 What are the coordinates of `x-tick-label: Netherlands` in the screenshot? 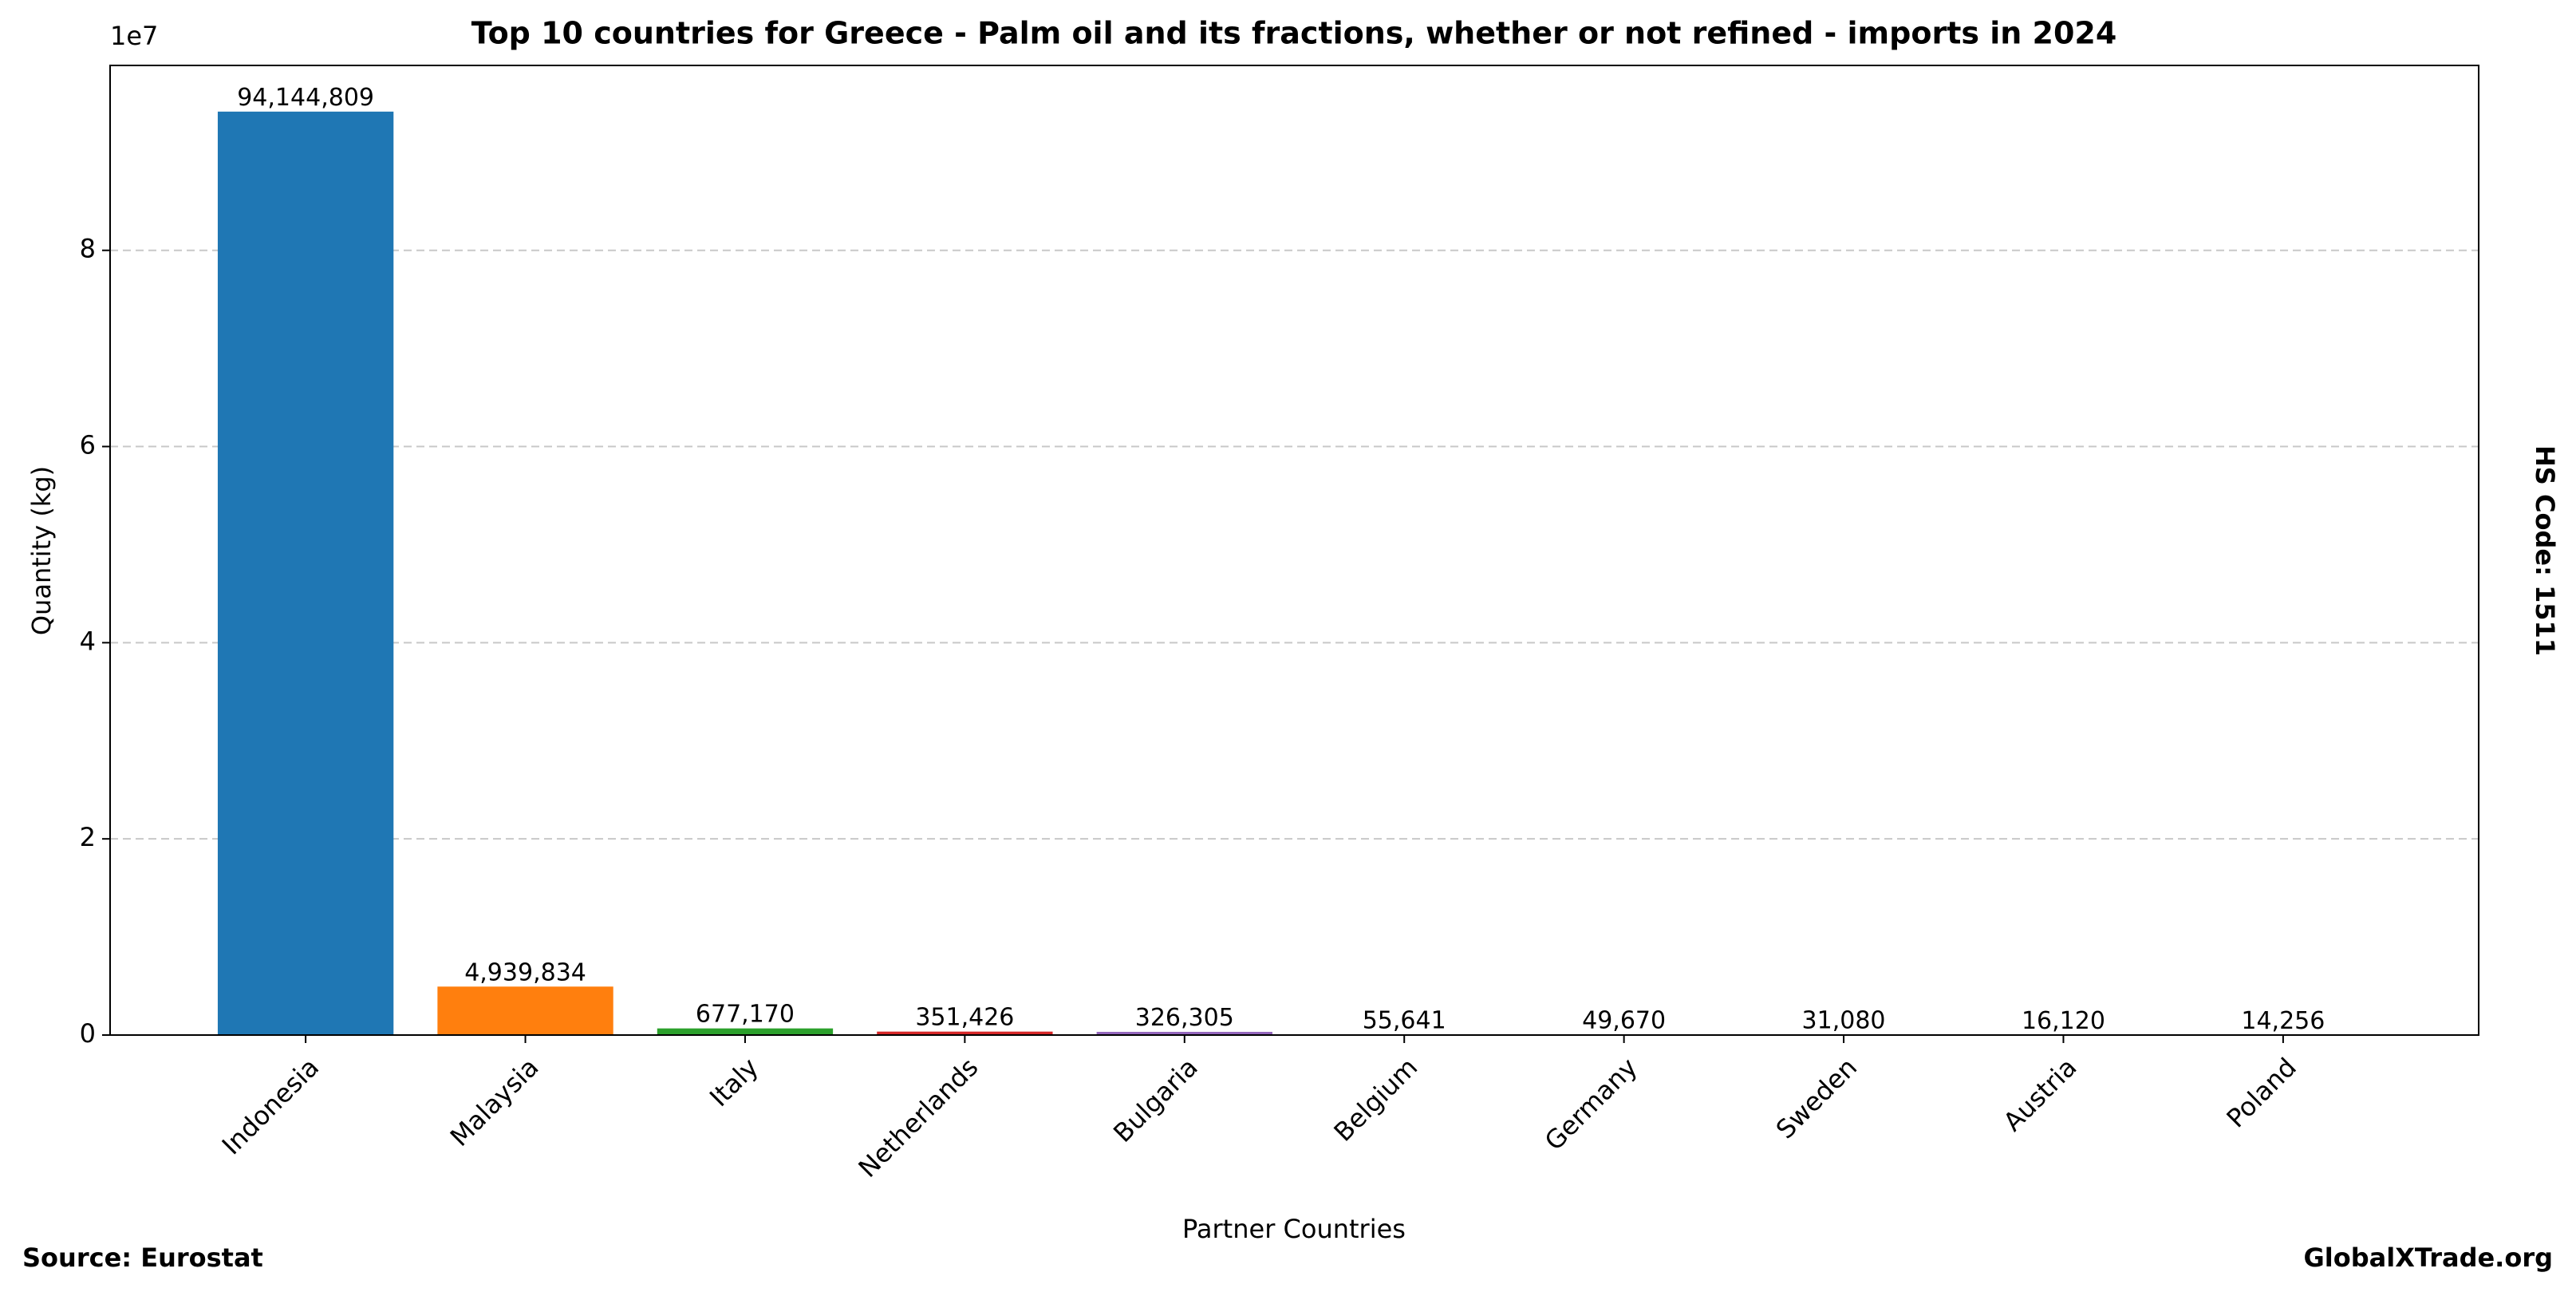 It's located at (918, 1117).